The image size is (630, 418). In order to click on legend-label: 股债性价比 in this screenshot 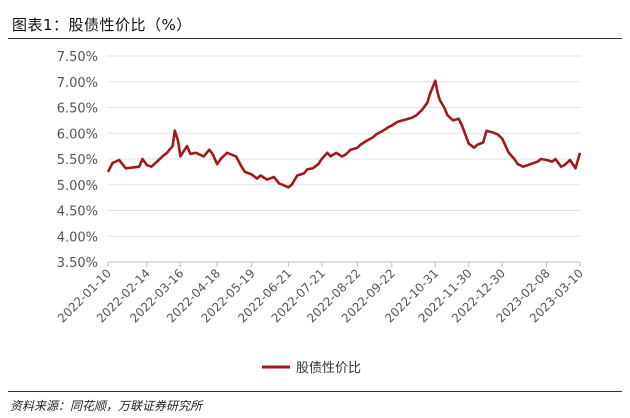, I will do `click(328, 368)`.